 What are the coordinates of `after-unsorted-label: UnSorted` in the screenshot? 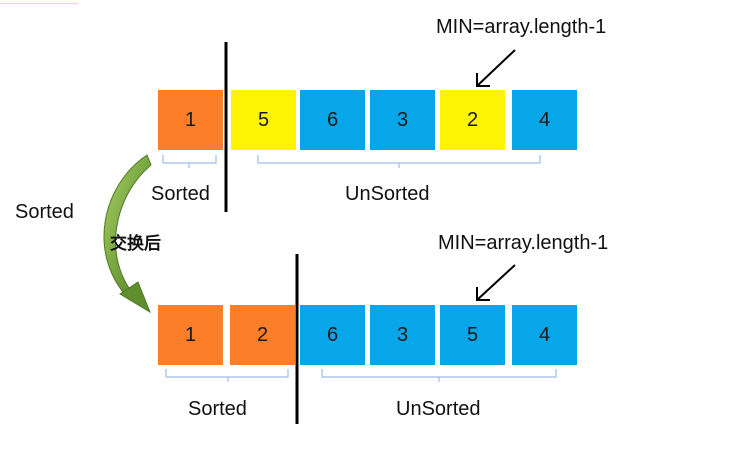 It's located at (438, 409).